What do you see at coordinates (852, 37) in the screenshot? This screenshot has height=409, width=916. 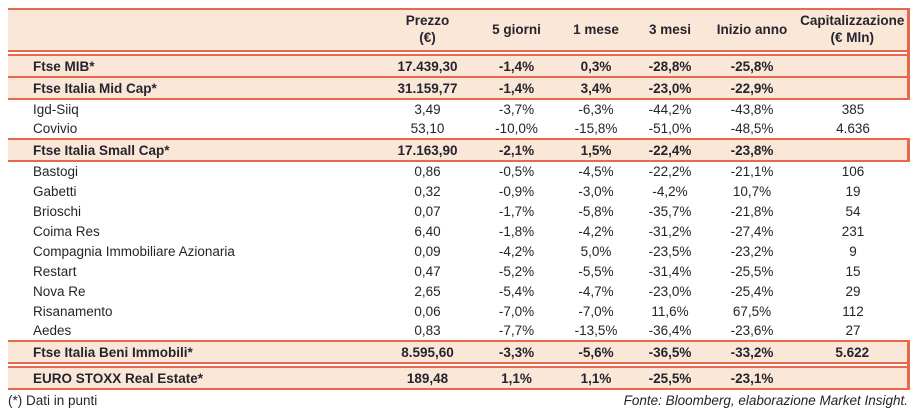 I see `col-header-cap-line2: (€ Mln)` at bounding box center [852, 37].